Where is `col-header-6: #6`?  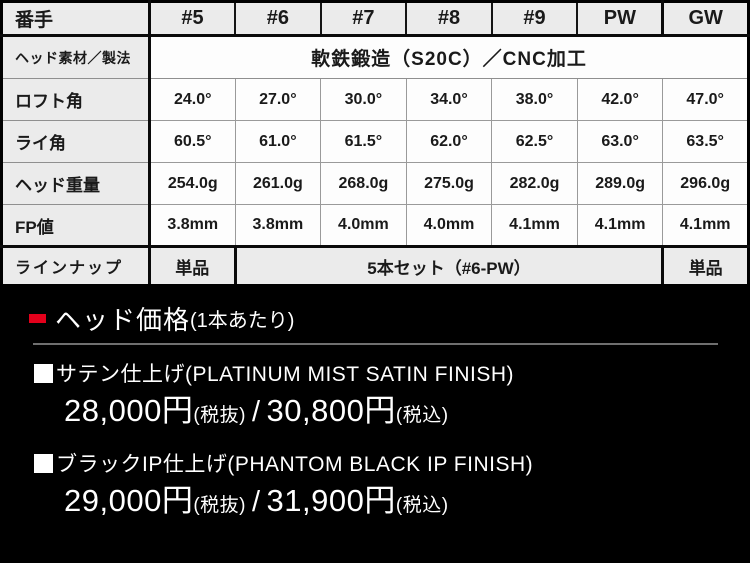
col-header-6: #6 is located at coordinates (278, 18).